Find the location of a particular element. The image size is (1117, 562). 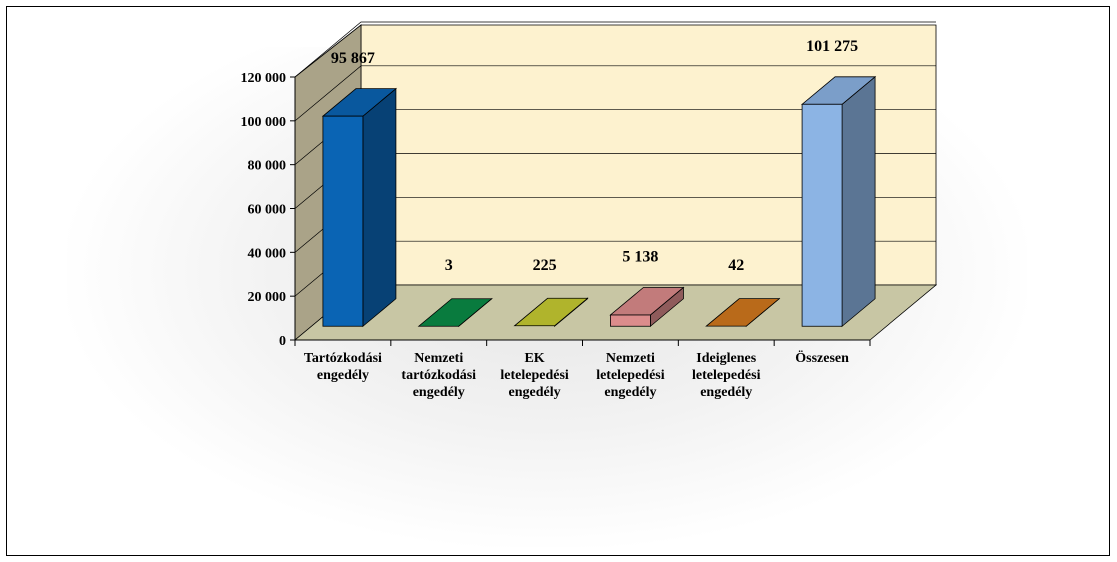

data-label: 101 275 is located at coordinates (832, 46).